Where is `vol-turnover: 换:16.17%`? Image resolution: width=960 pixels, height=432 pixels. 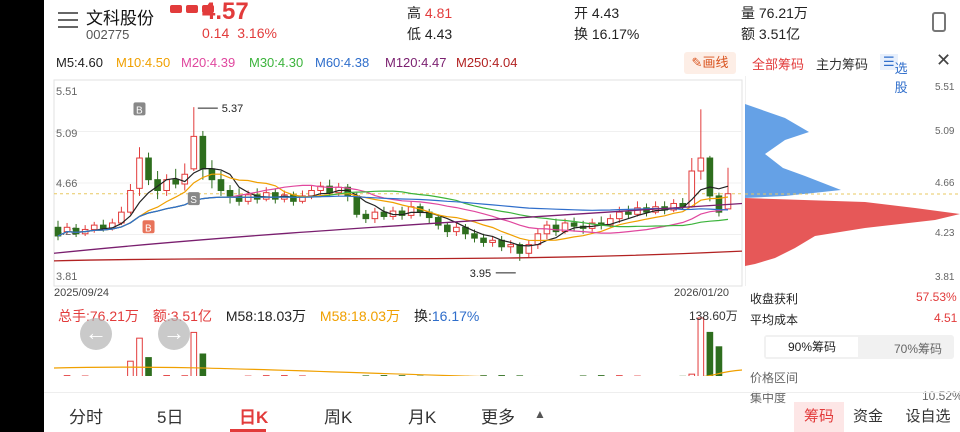 vol-turnover: 换:16.17% is located at coordinates (446, 316).